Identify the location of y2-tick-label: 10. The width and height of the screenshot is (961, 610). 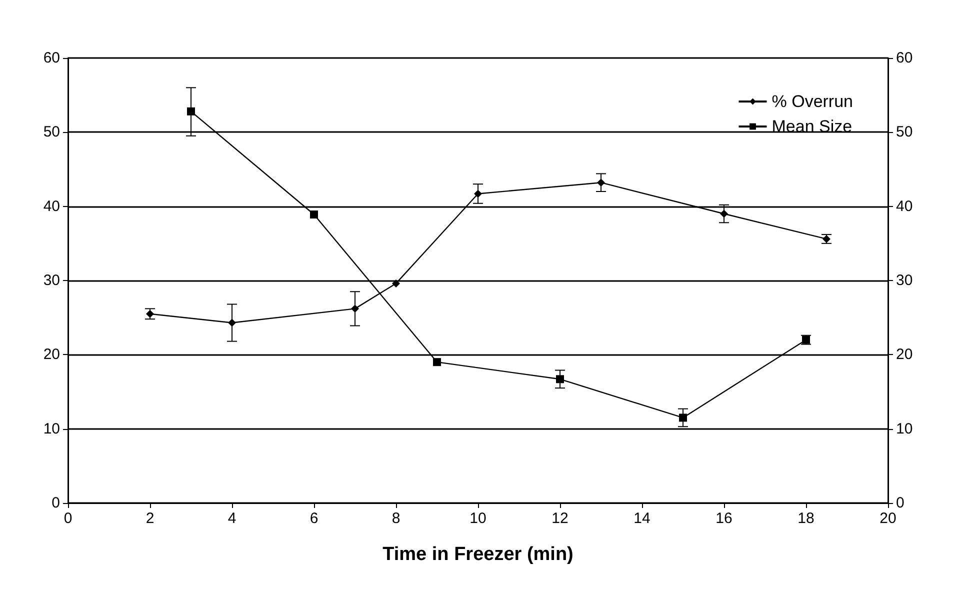
(904, 429).